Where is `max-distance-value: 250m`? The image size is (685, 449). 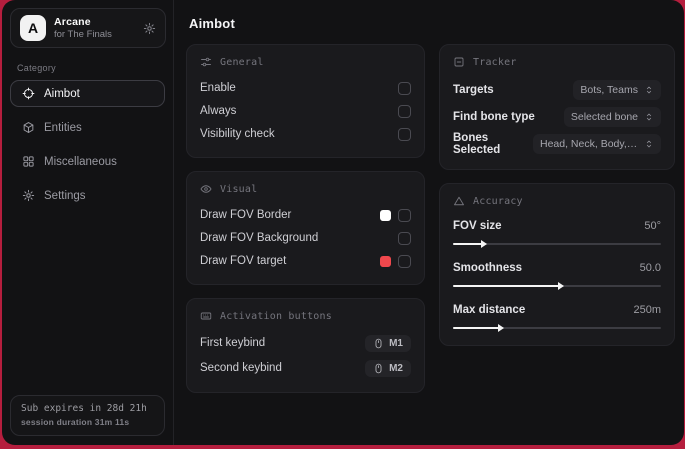 max-distance-value: 250m is located at coordinates (647, 310).